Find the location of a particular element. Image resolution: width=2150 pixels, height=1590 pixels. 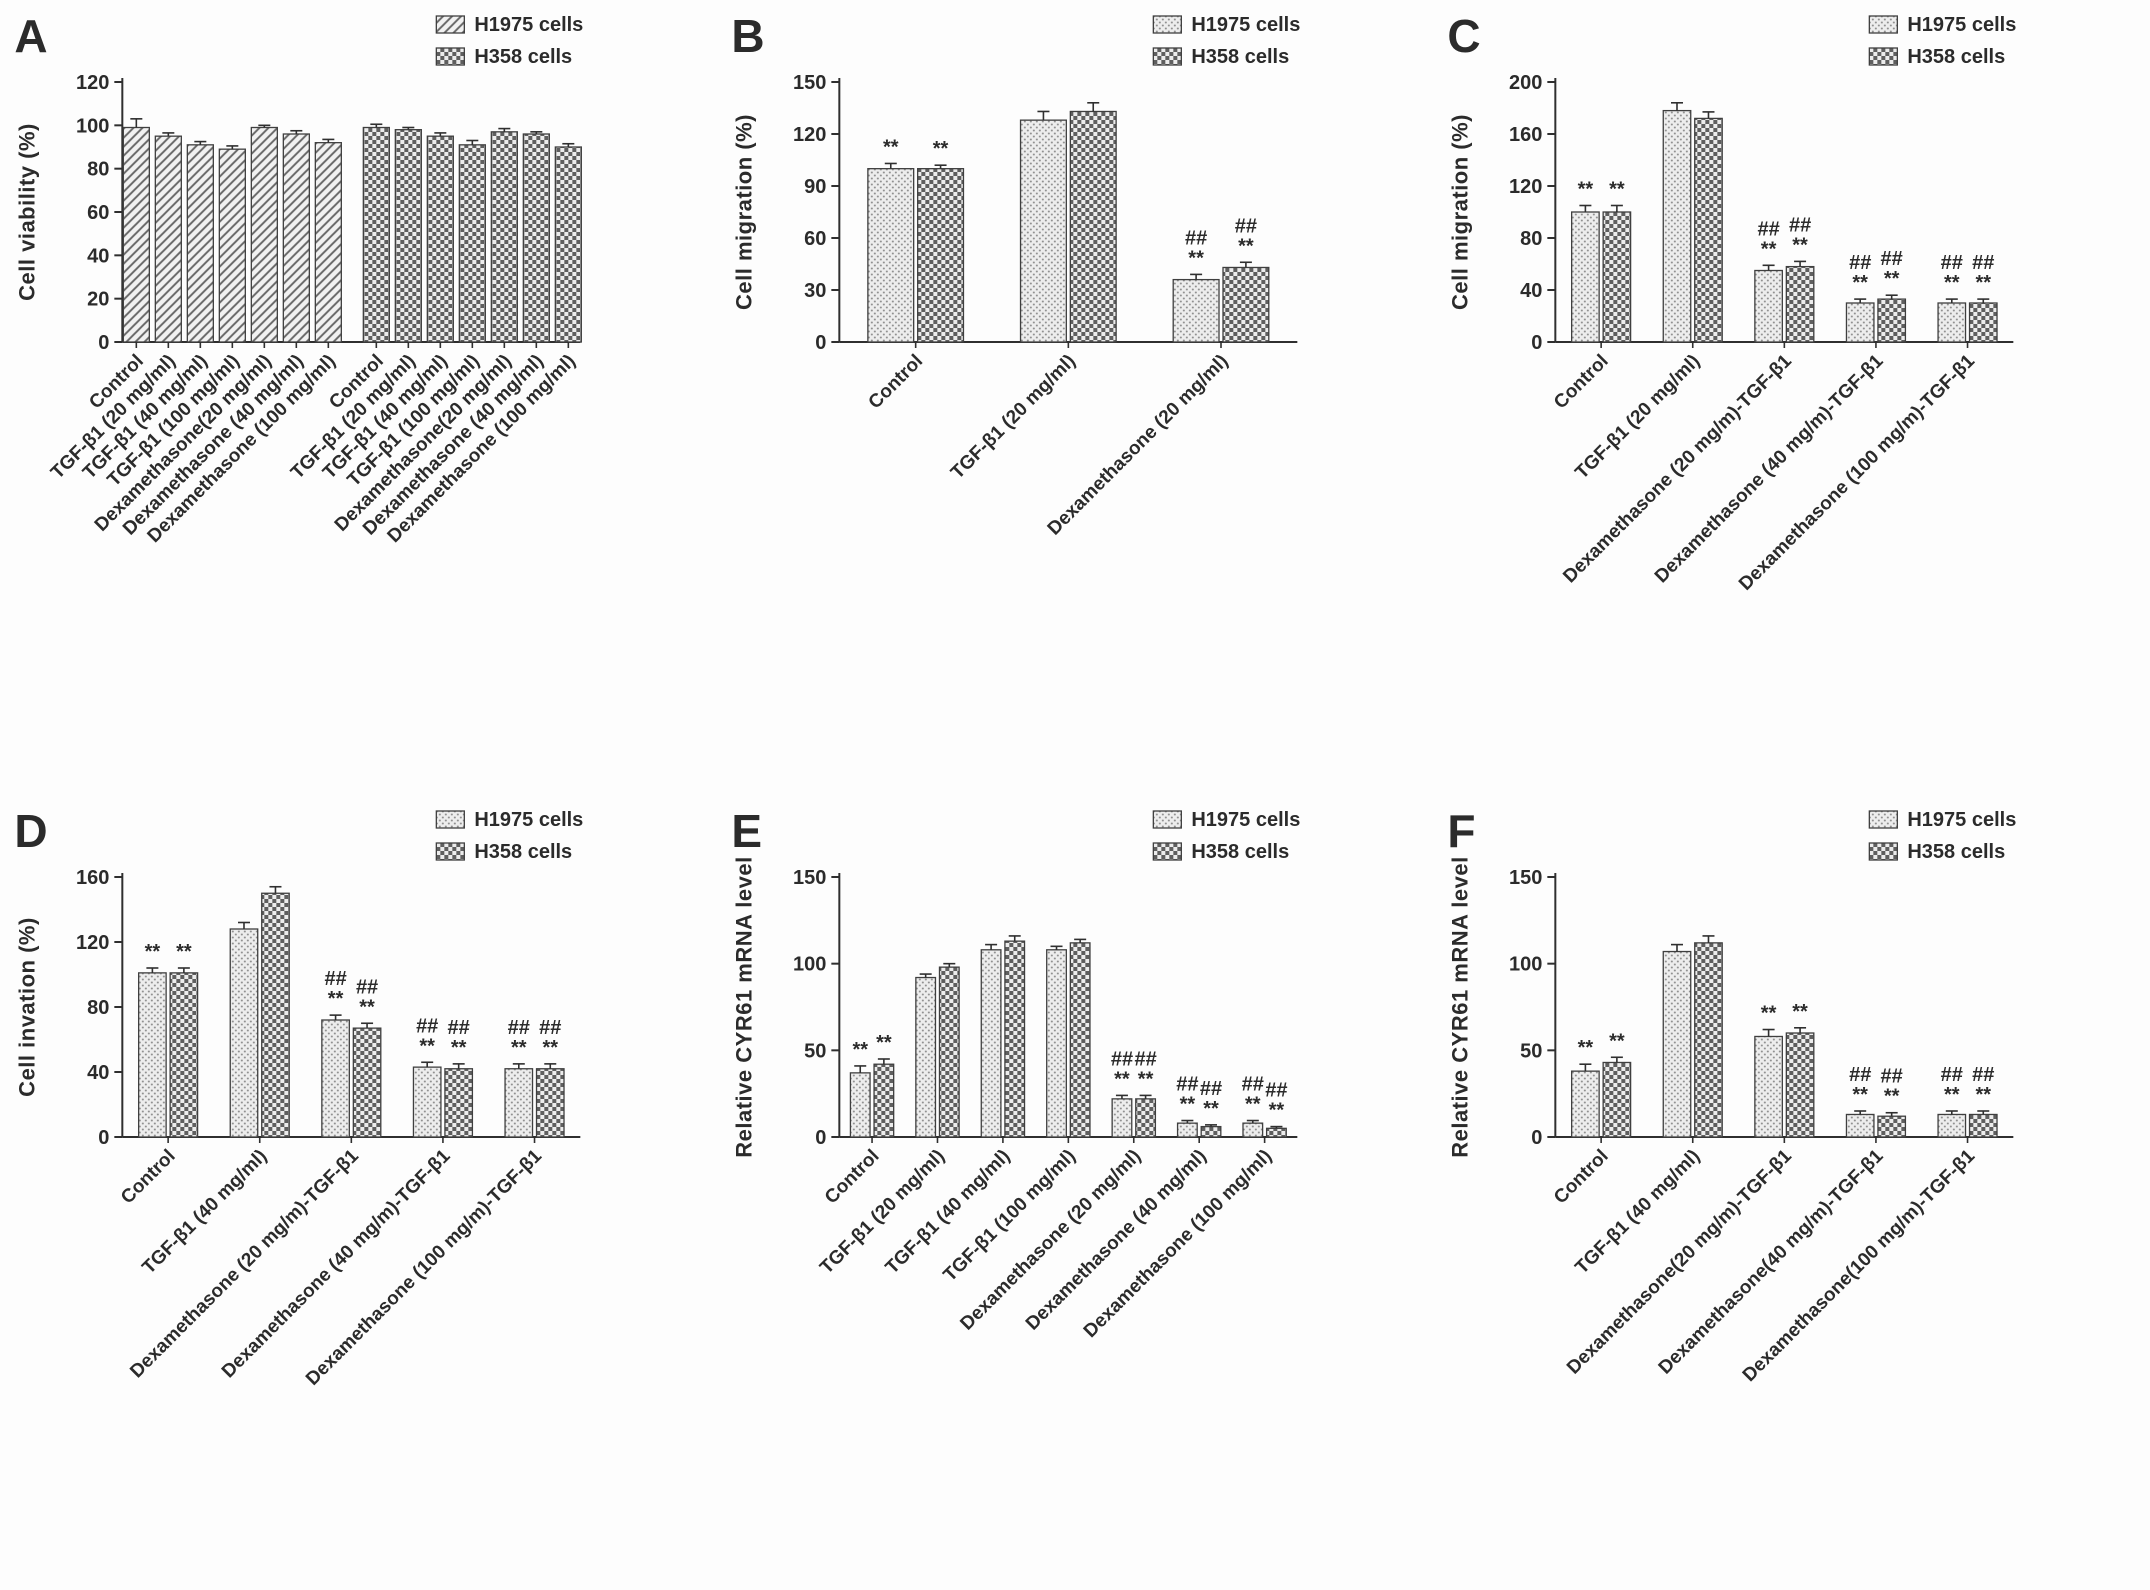

panel-letter: E is located at coordinates (746, 831).